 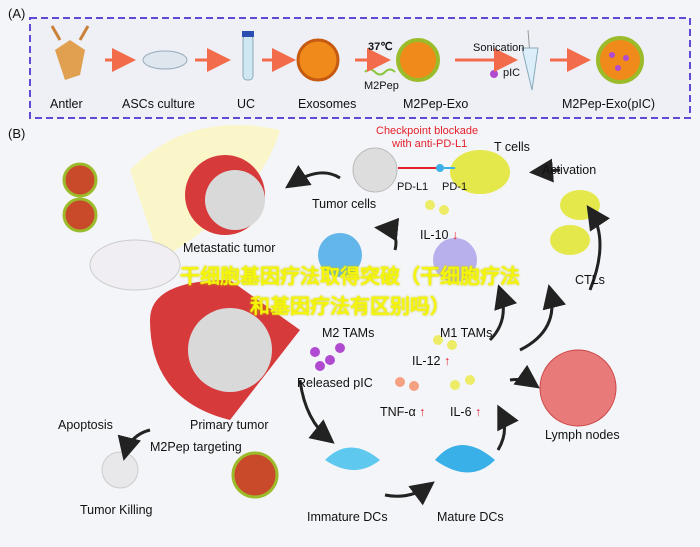 What do you see at coordinates (255, 475) in the screenshot?
I see `targeting-icon` at bounding box center [255, 475].